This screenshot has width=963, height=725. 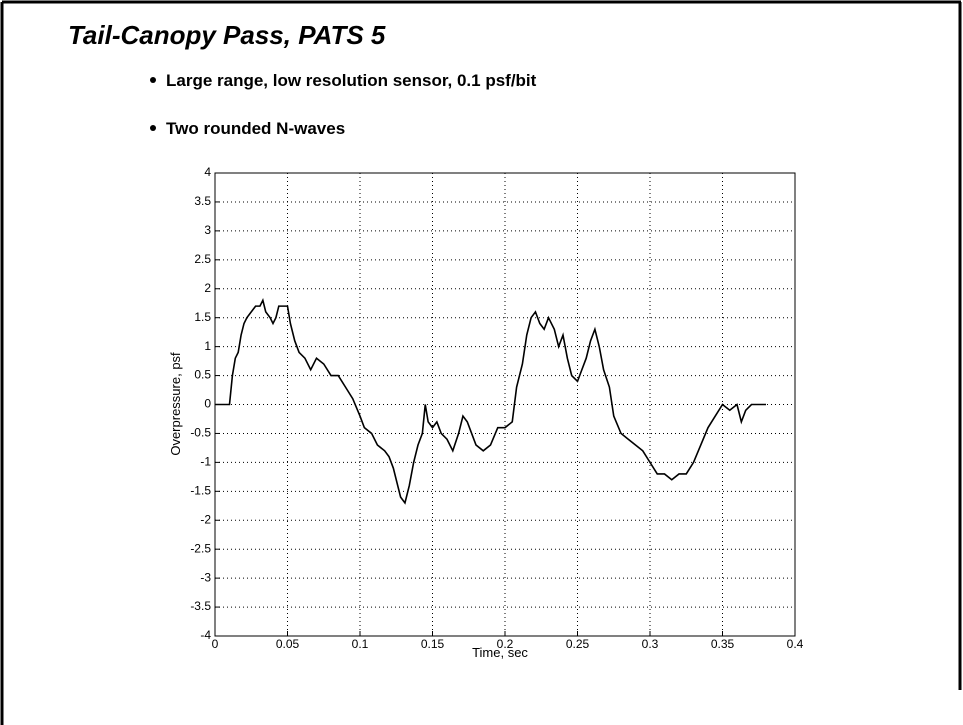 What do you see at coordinates (200, 433) in the screenshot?
I see `y-tick-label: -0.5` at bounding box center [200, 433].